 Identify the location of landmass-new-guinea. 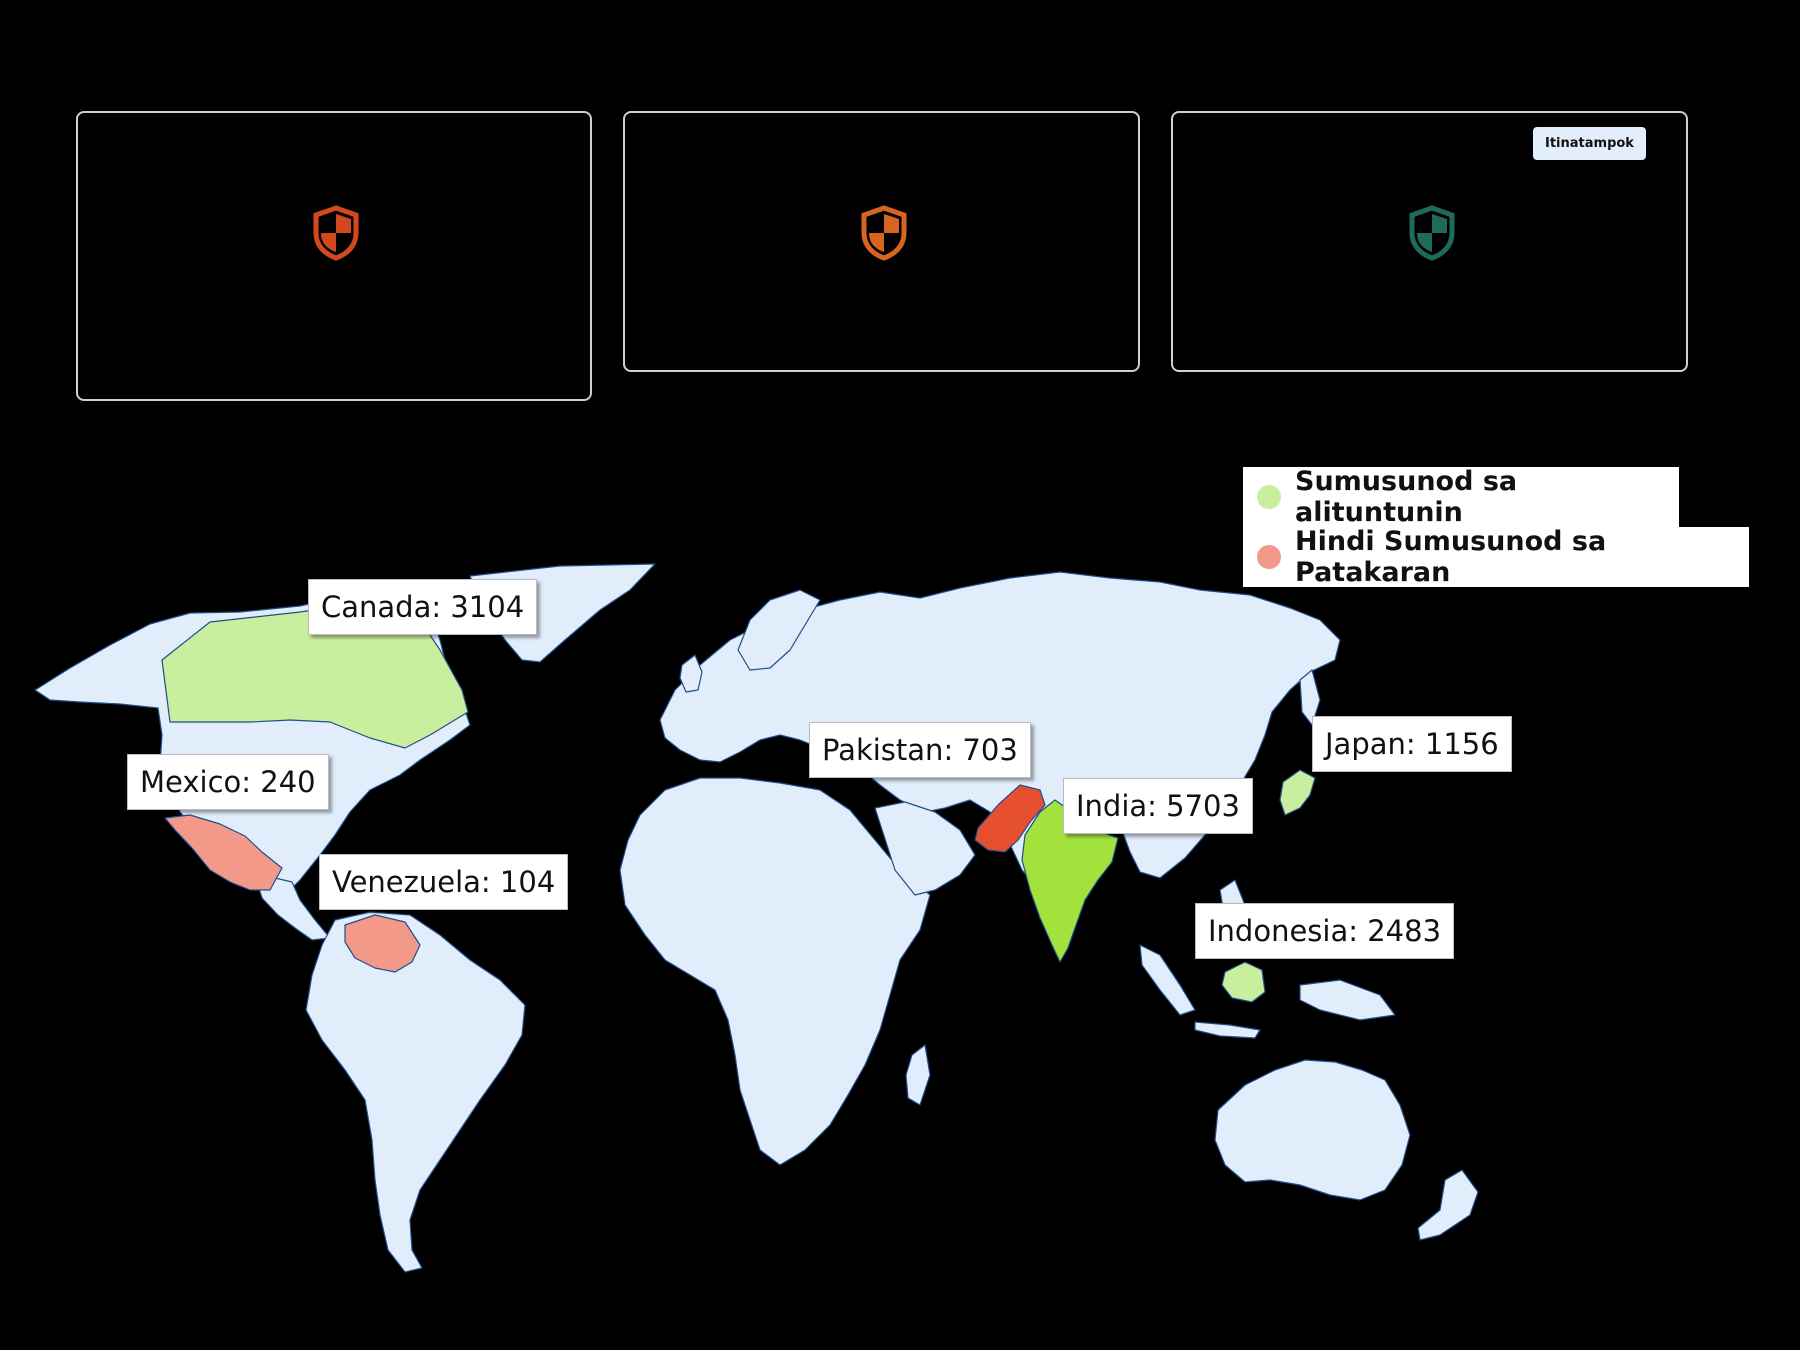
(1347, 1000).